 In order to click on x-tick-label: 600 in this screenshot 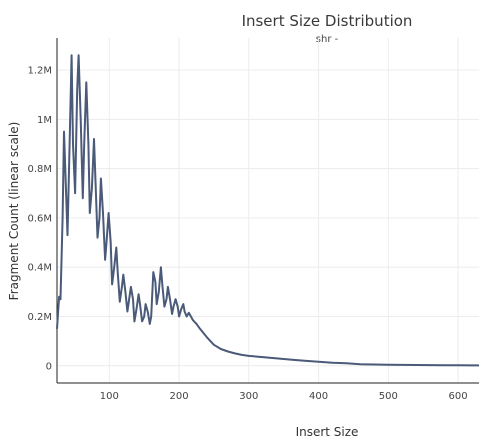, I will do `click(458, 396)`.